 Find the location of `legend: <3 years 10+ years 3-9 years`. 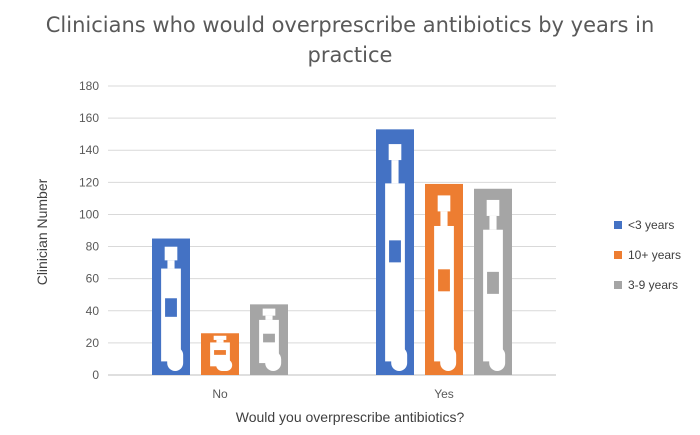

legend: <3 years 10+ years 3-9 years is located at coordinates (647, 261).